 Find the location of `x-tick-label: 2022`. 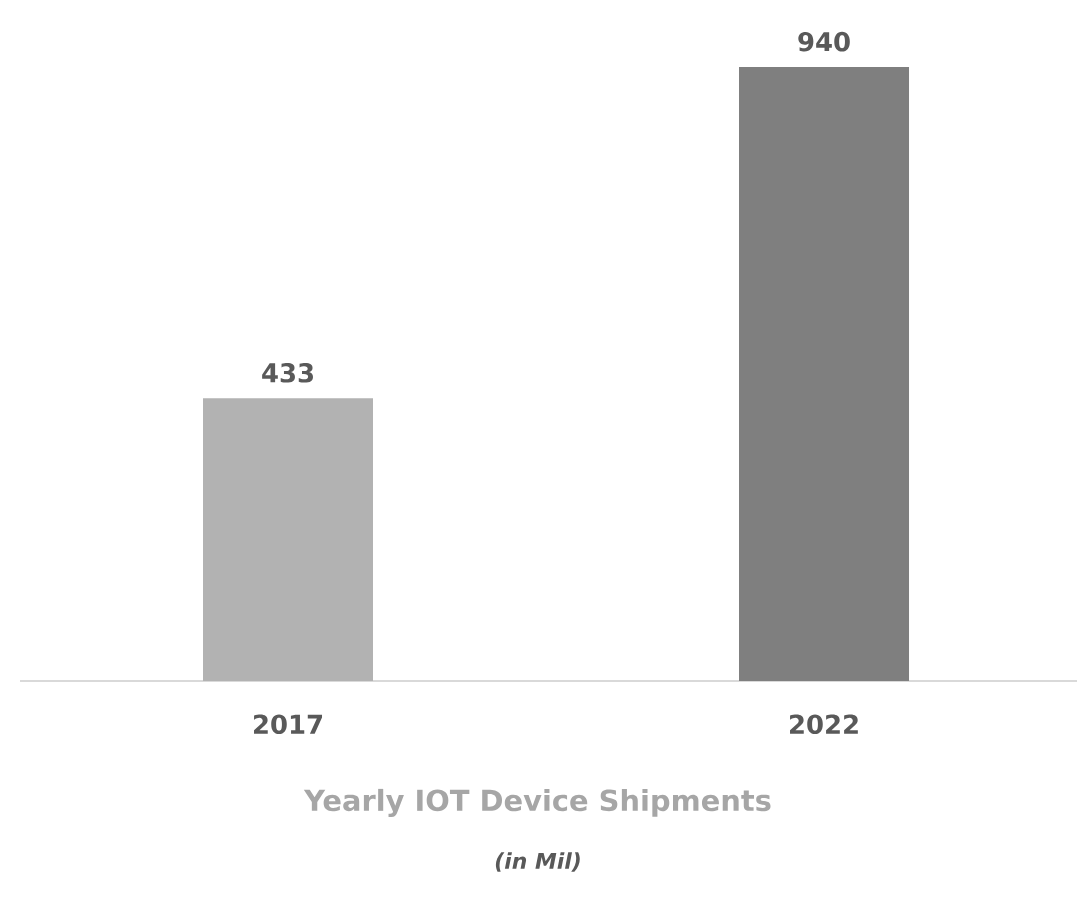

x-tick-label: 2022 is located at coordinates (824, 724).